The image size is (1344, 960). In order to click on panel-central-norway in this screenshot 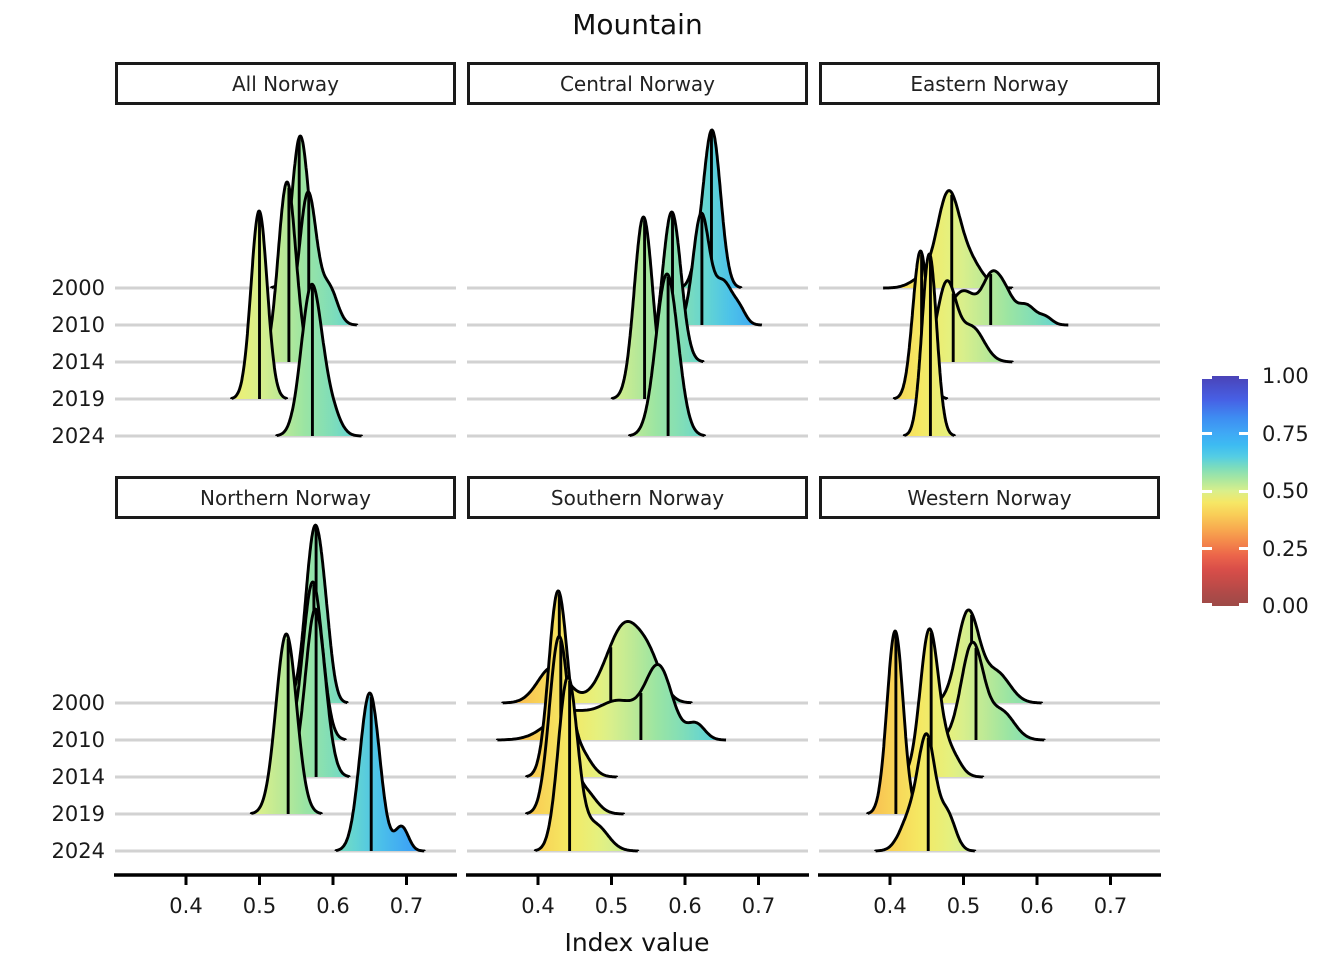, I will do `click(637, 283)`.